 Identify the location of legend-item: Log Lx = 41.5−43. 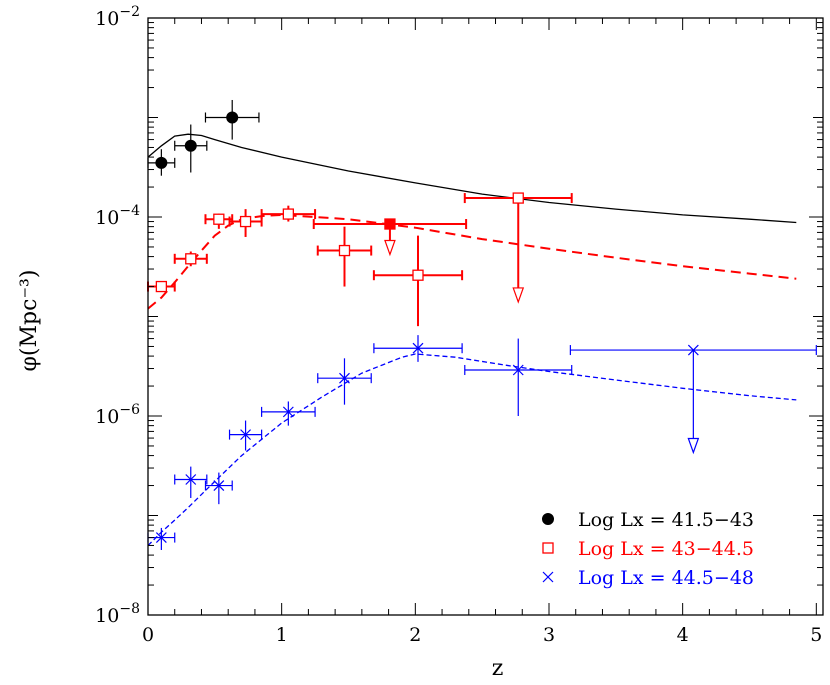
(648, 520).